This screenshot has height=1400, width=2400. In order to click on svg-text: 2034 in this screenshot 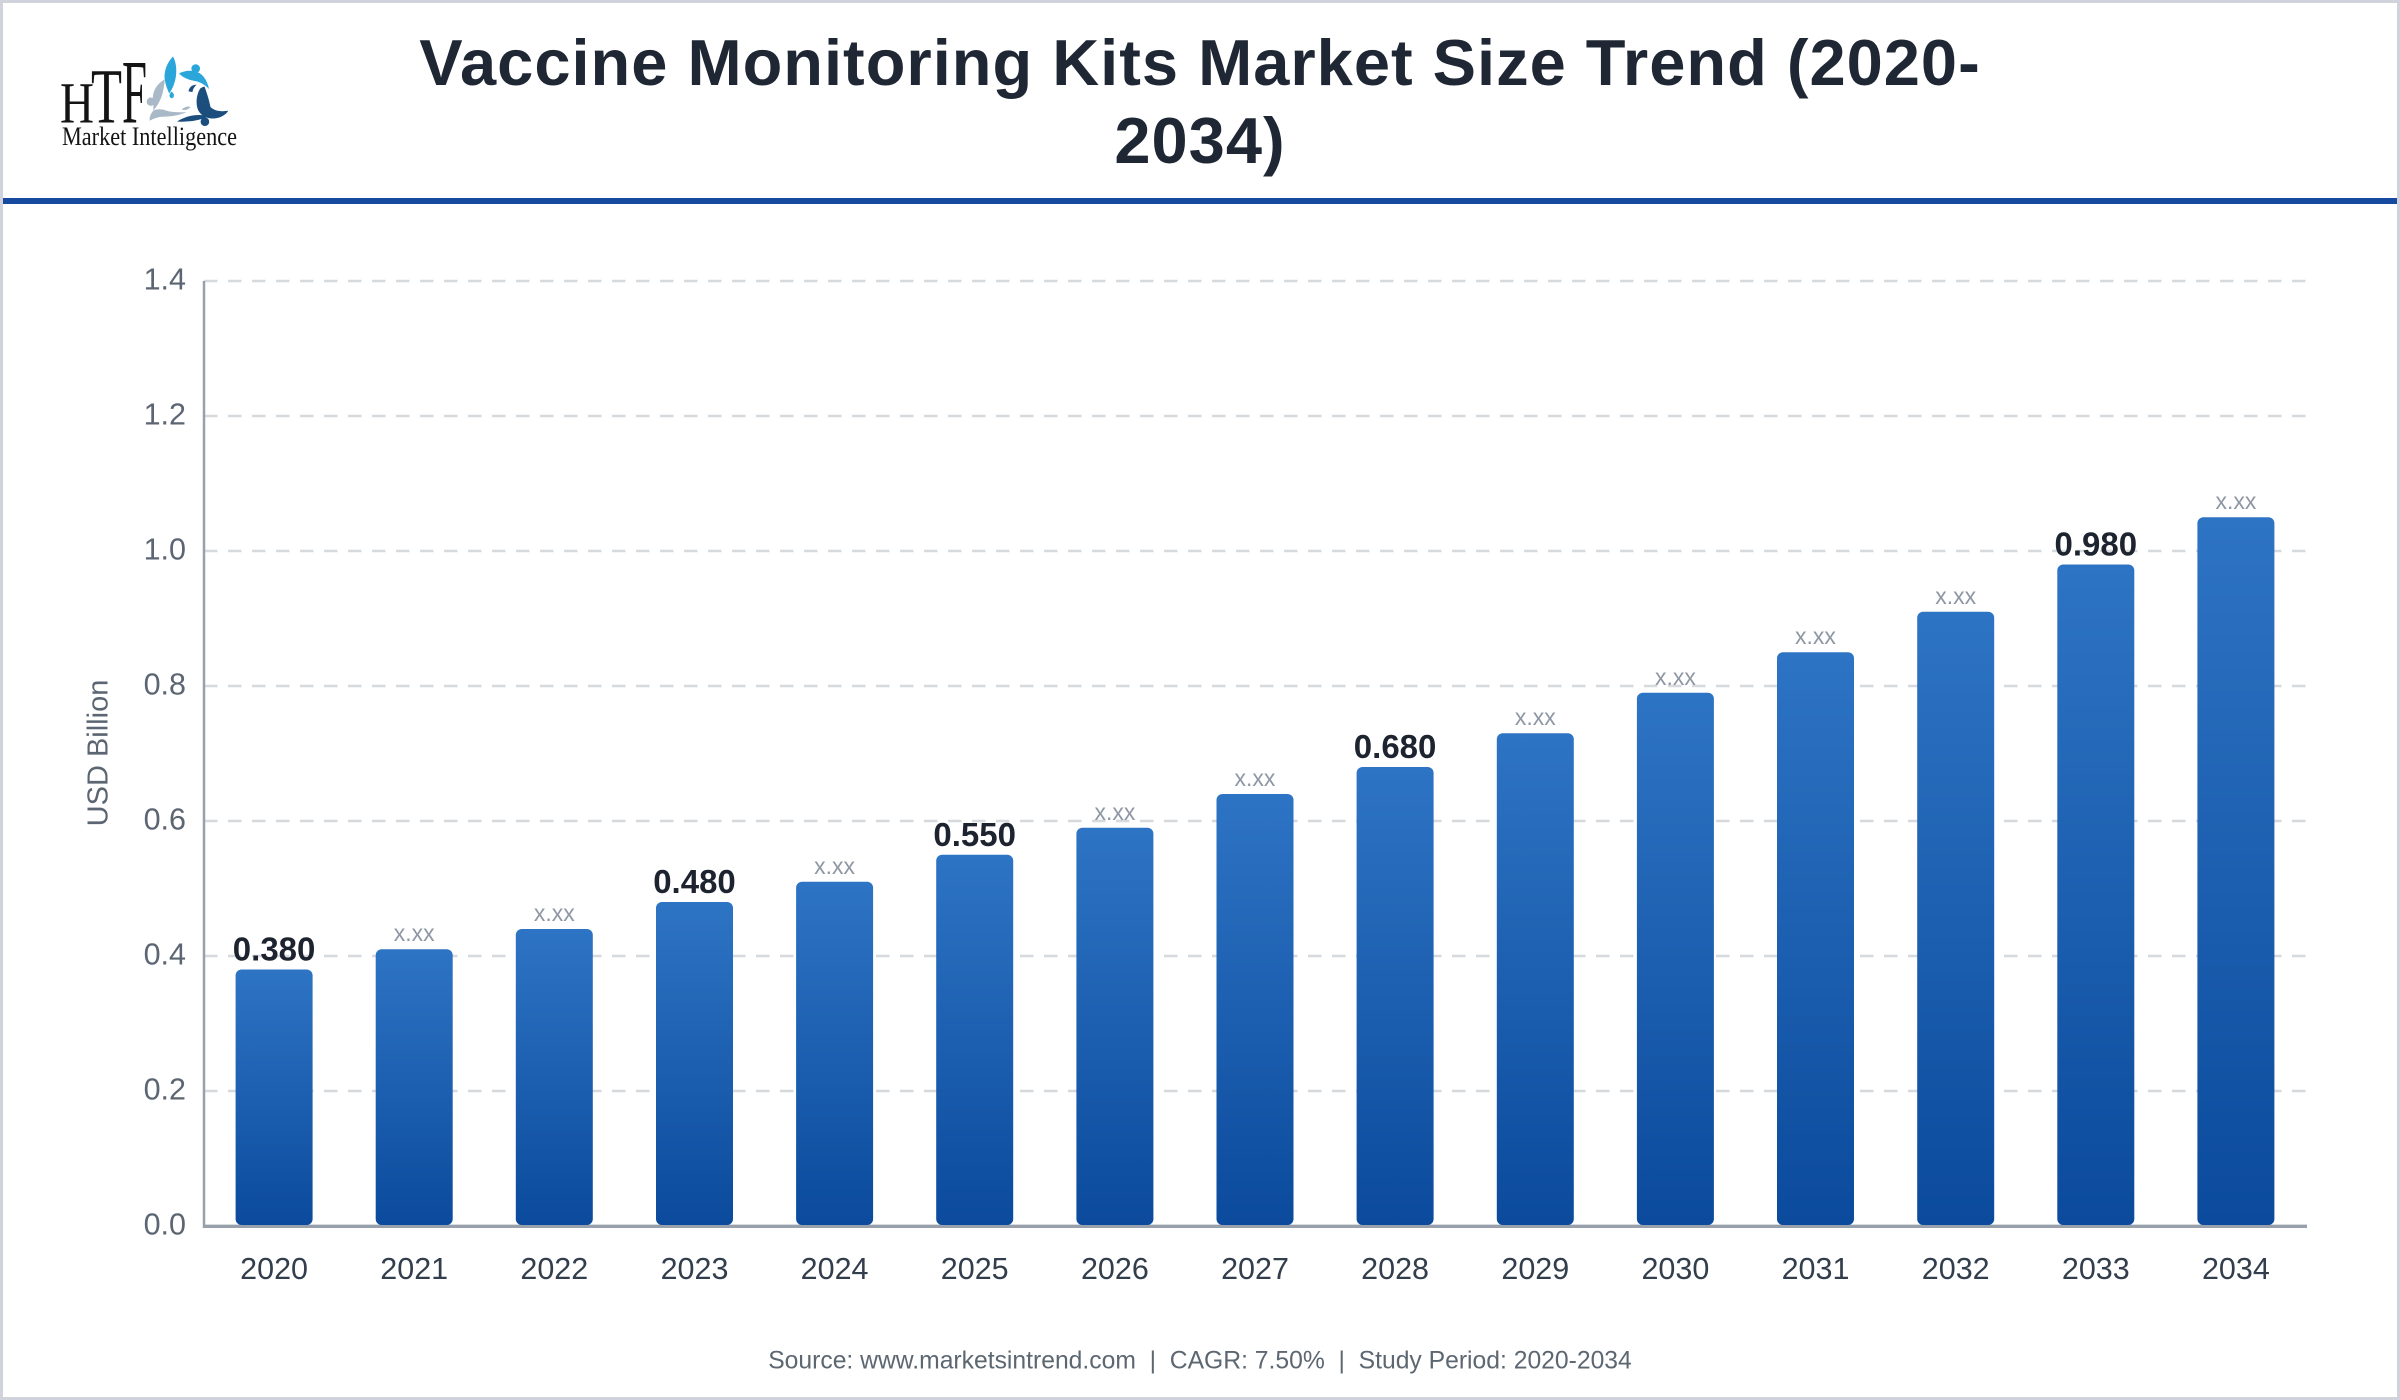, I will do `click(2236, 1269)`.